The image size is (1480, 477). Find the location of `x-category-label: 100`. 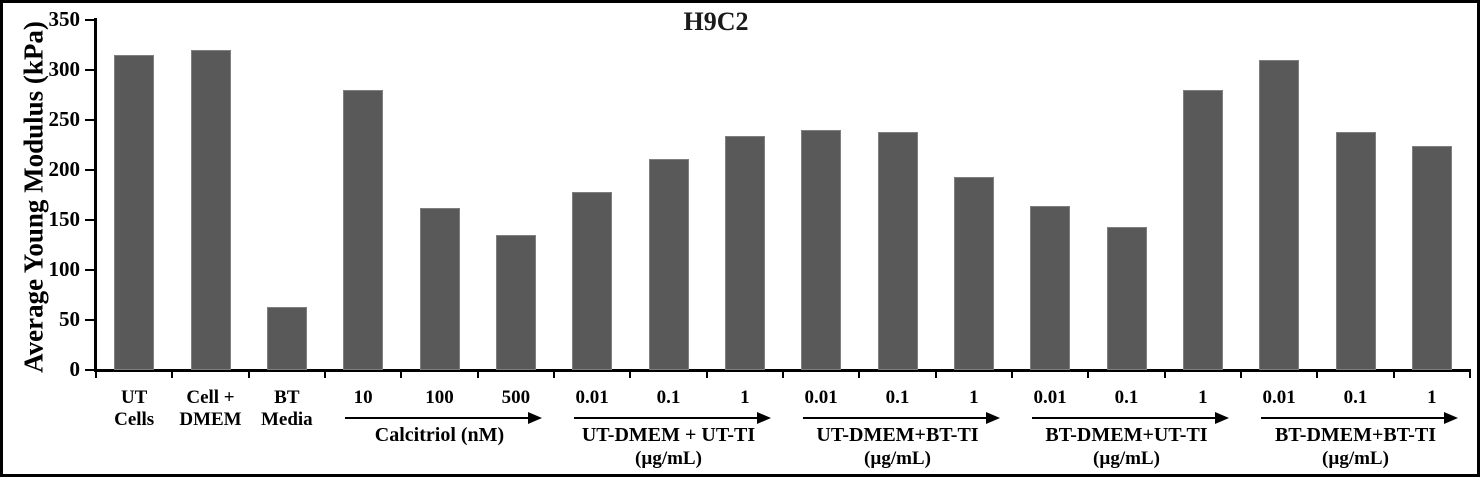

x-category-label: 100 is located at coordinates (439, 397).